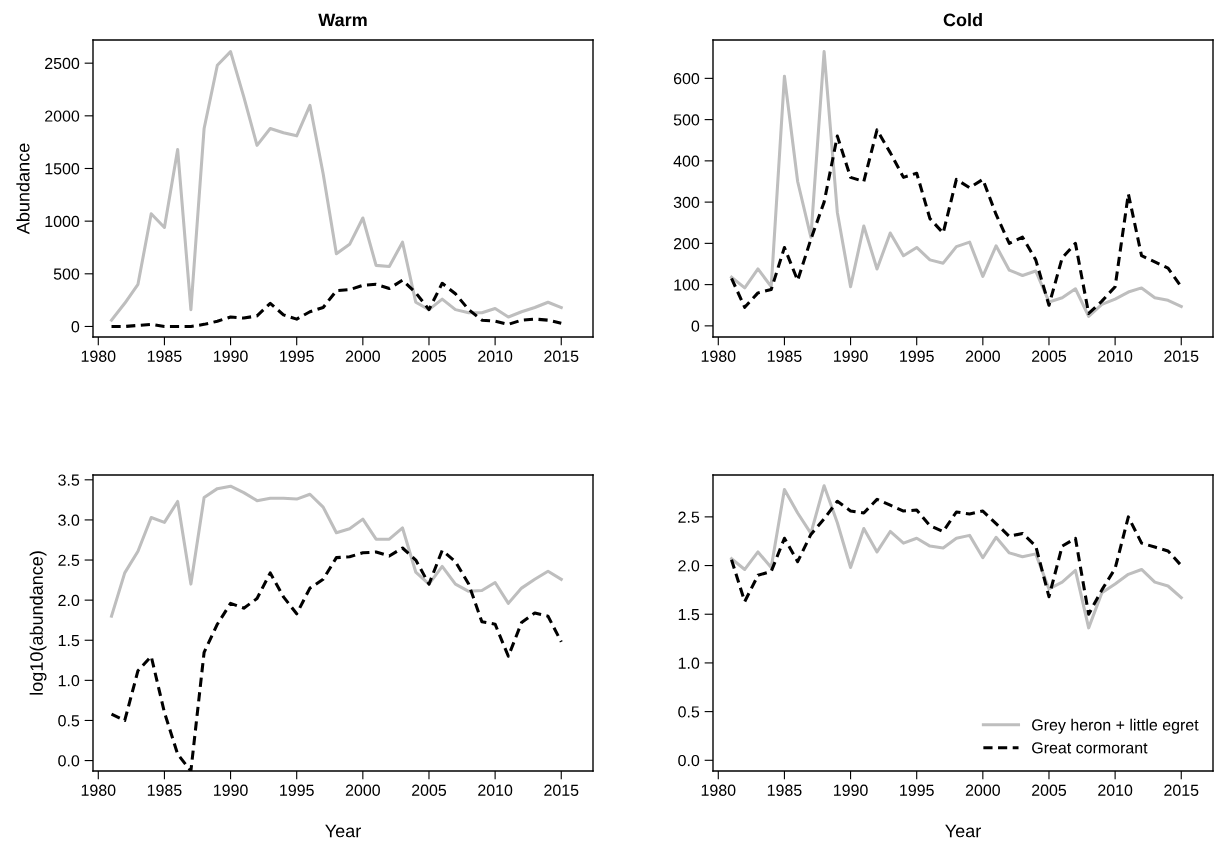 The image size is (1222, 859). Describe the element at coordinates (69, 480) in the screenshot. I see `y-tick-label: 3.5` at that location.